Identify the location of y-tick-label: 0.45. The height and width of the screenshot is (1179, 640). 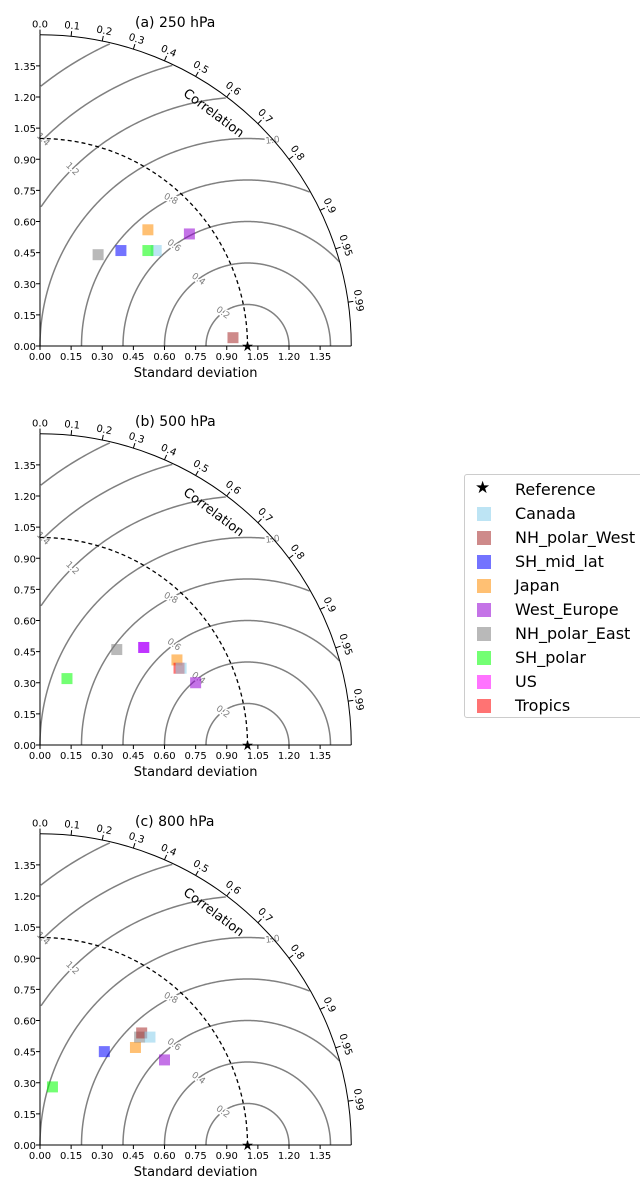
(25, 254).